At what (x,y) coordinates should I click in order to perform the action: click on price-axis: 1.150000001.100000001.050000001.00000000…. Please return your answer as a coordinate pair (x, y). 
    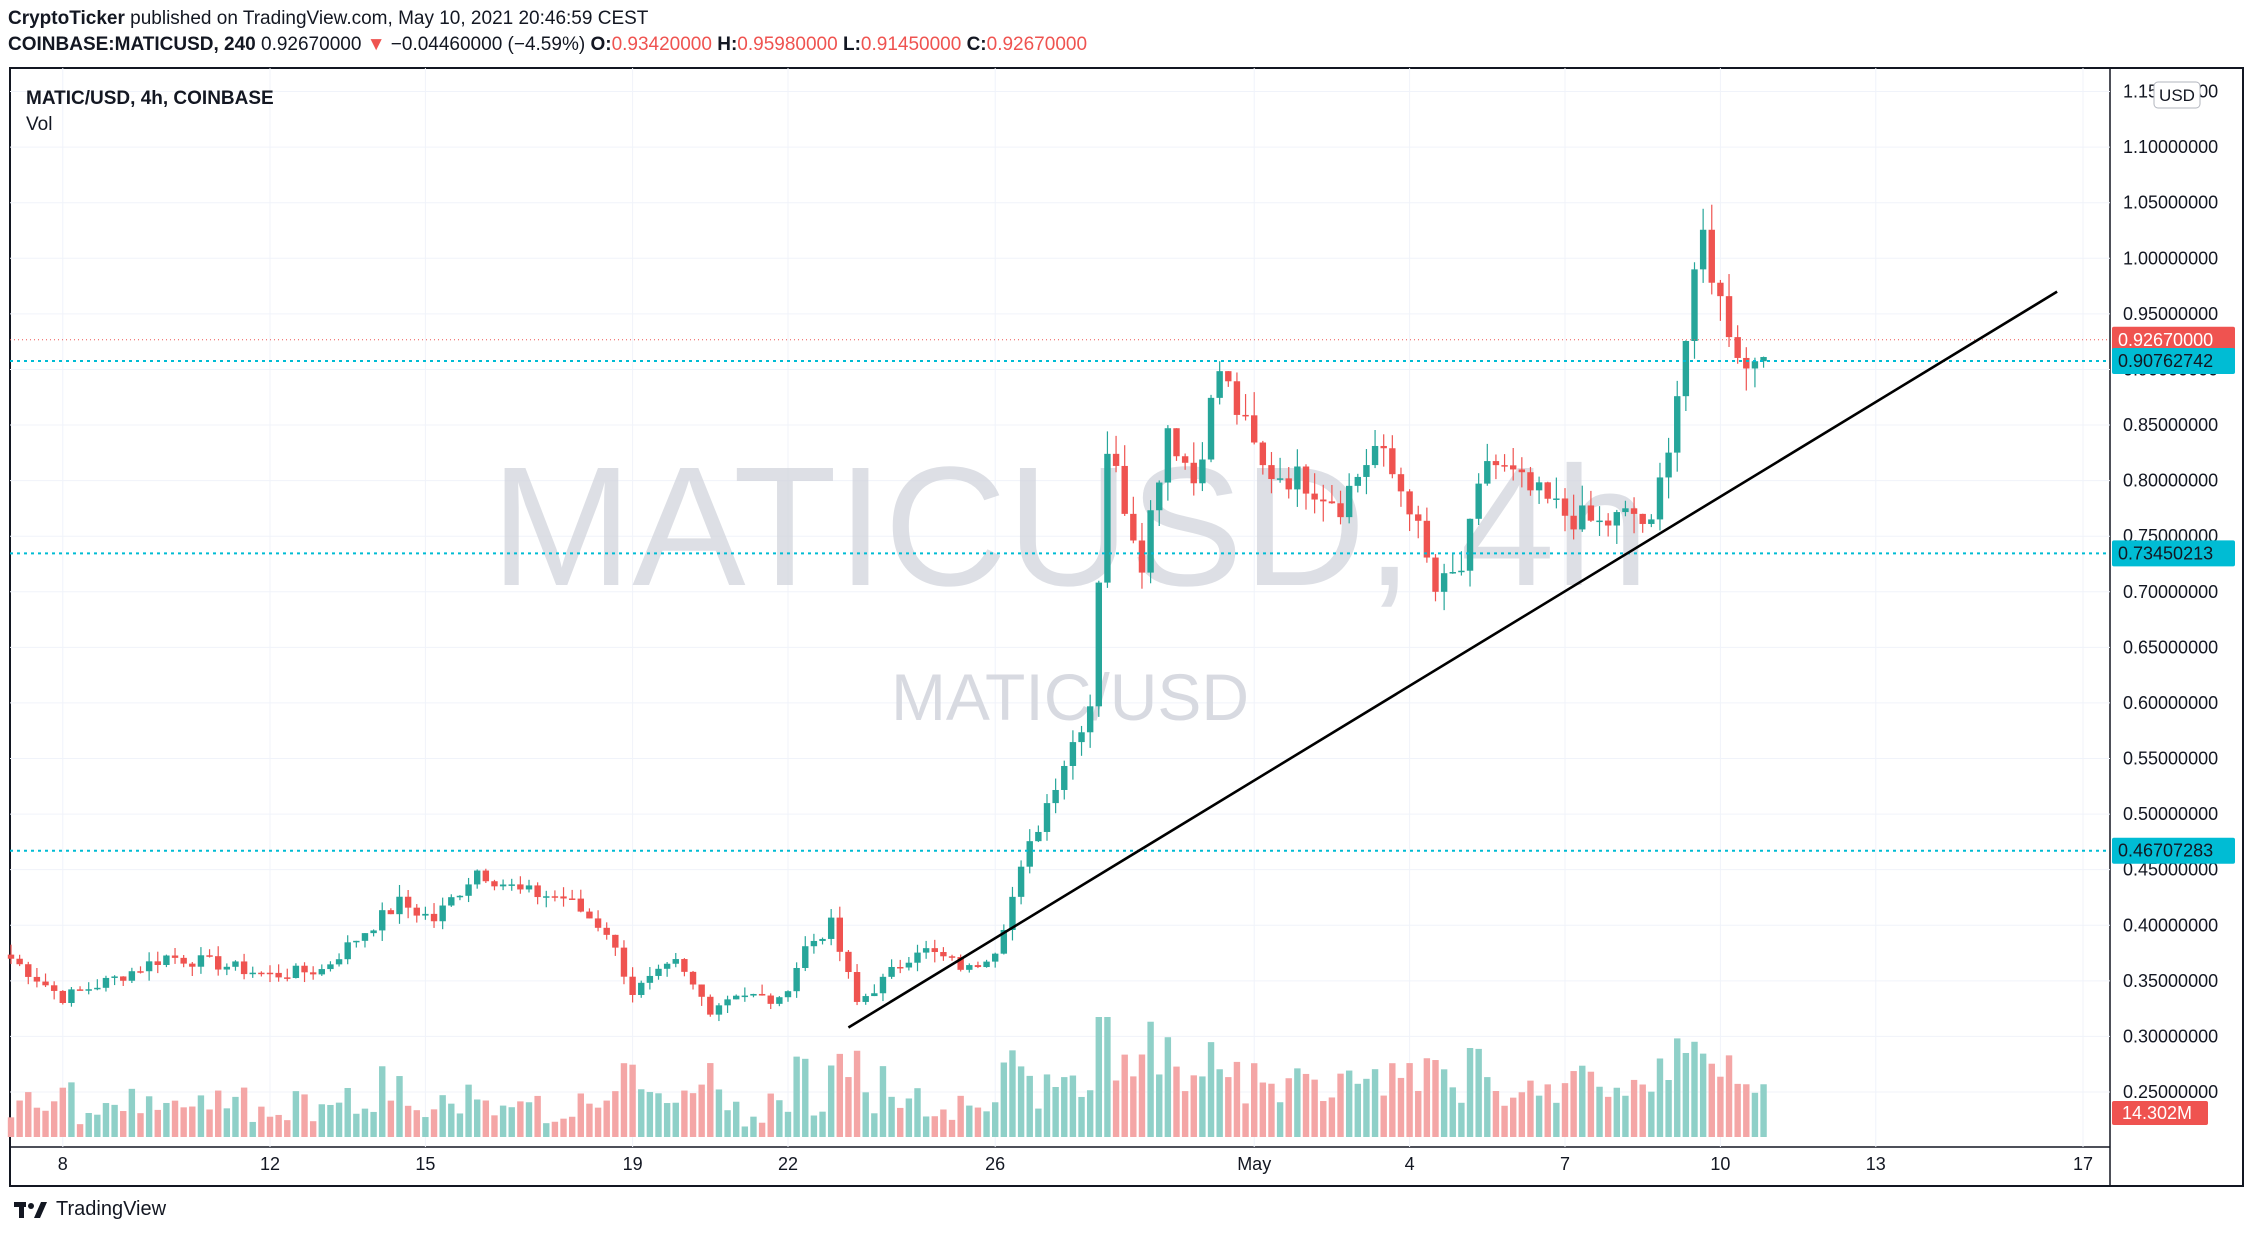
    Looking at the image, I should click on (2170, 592).